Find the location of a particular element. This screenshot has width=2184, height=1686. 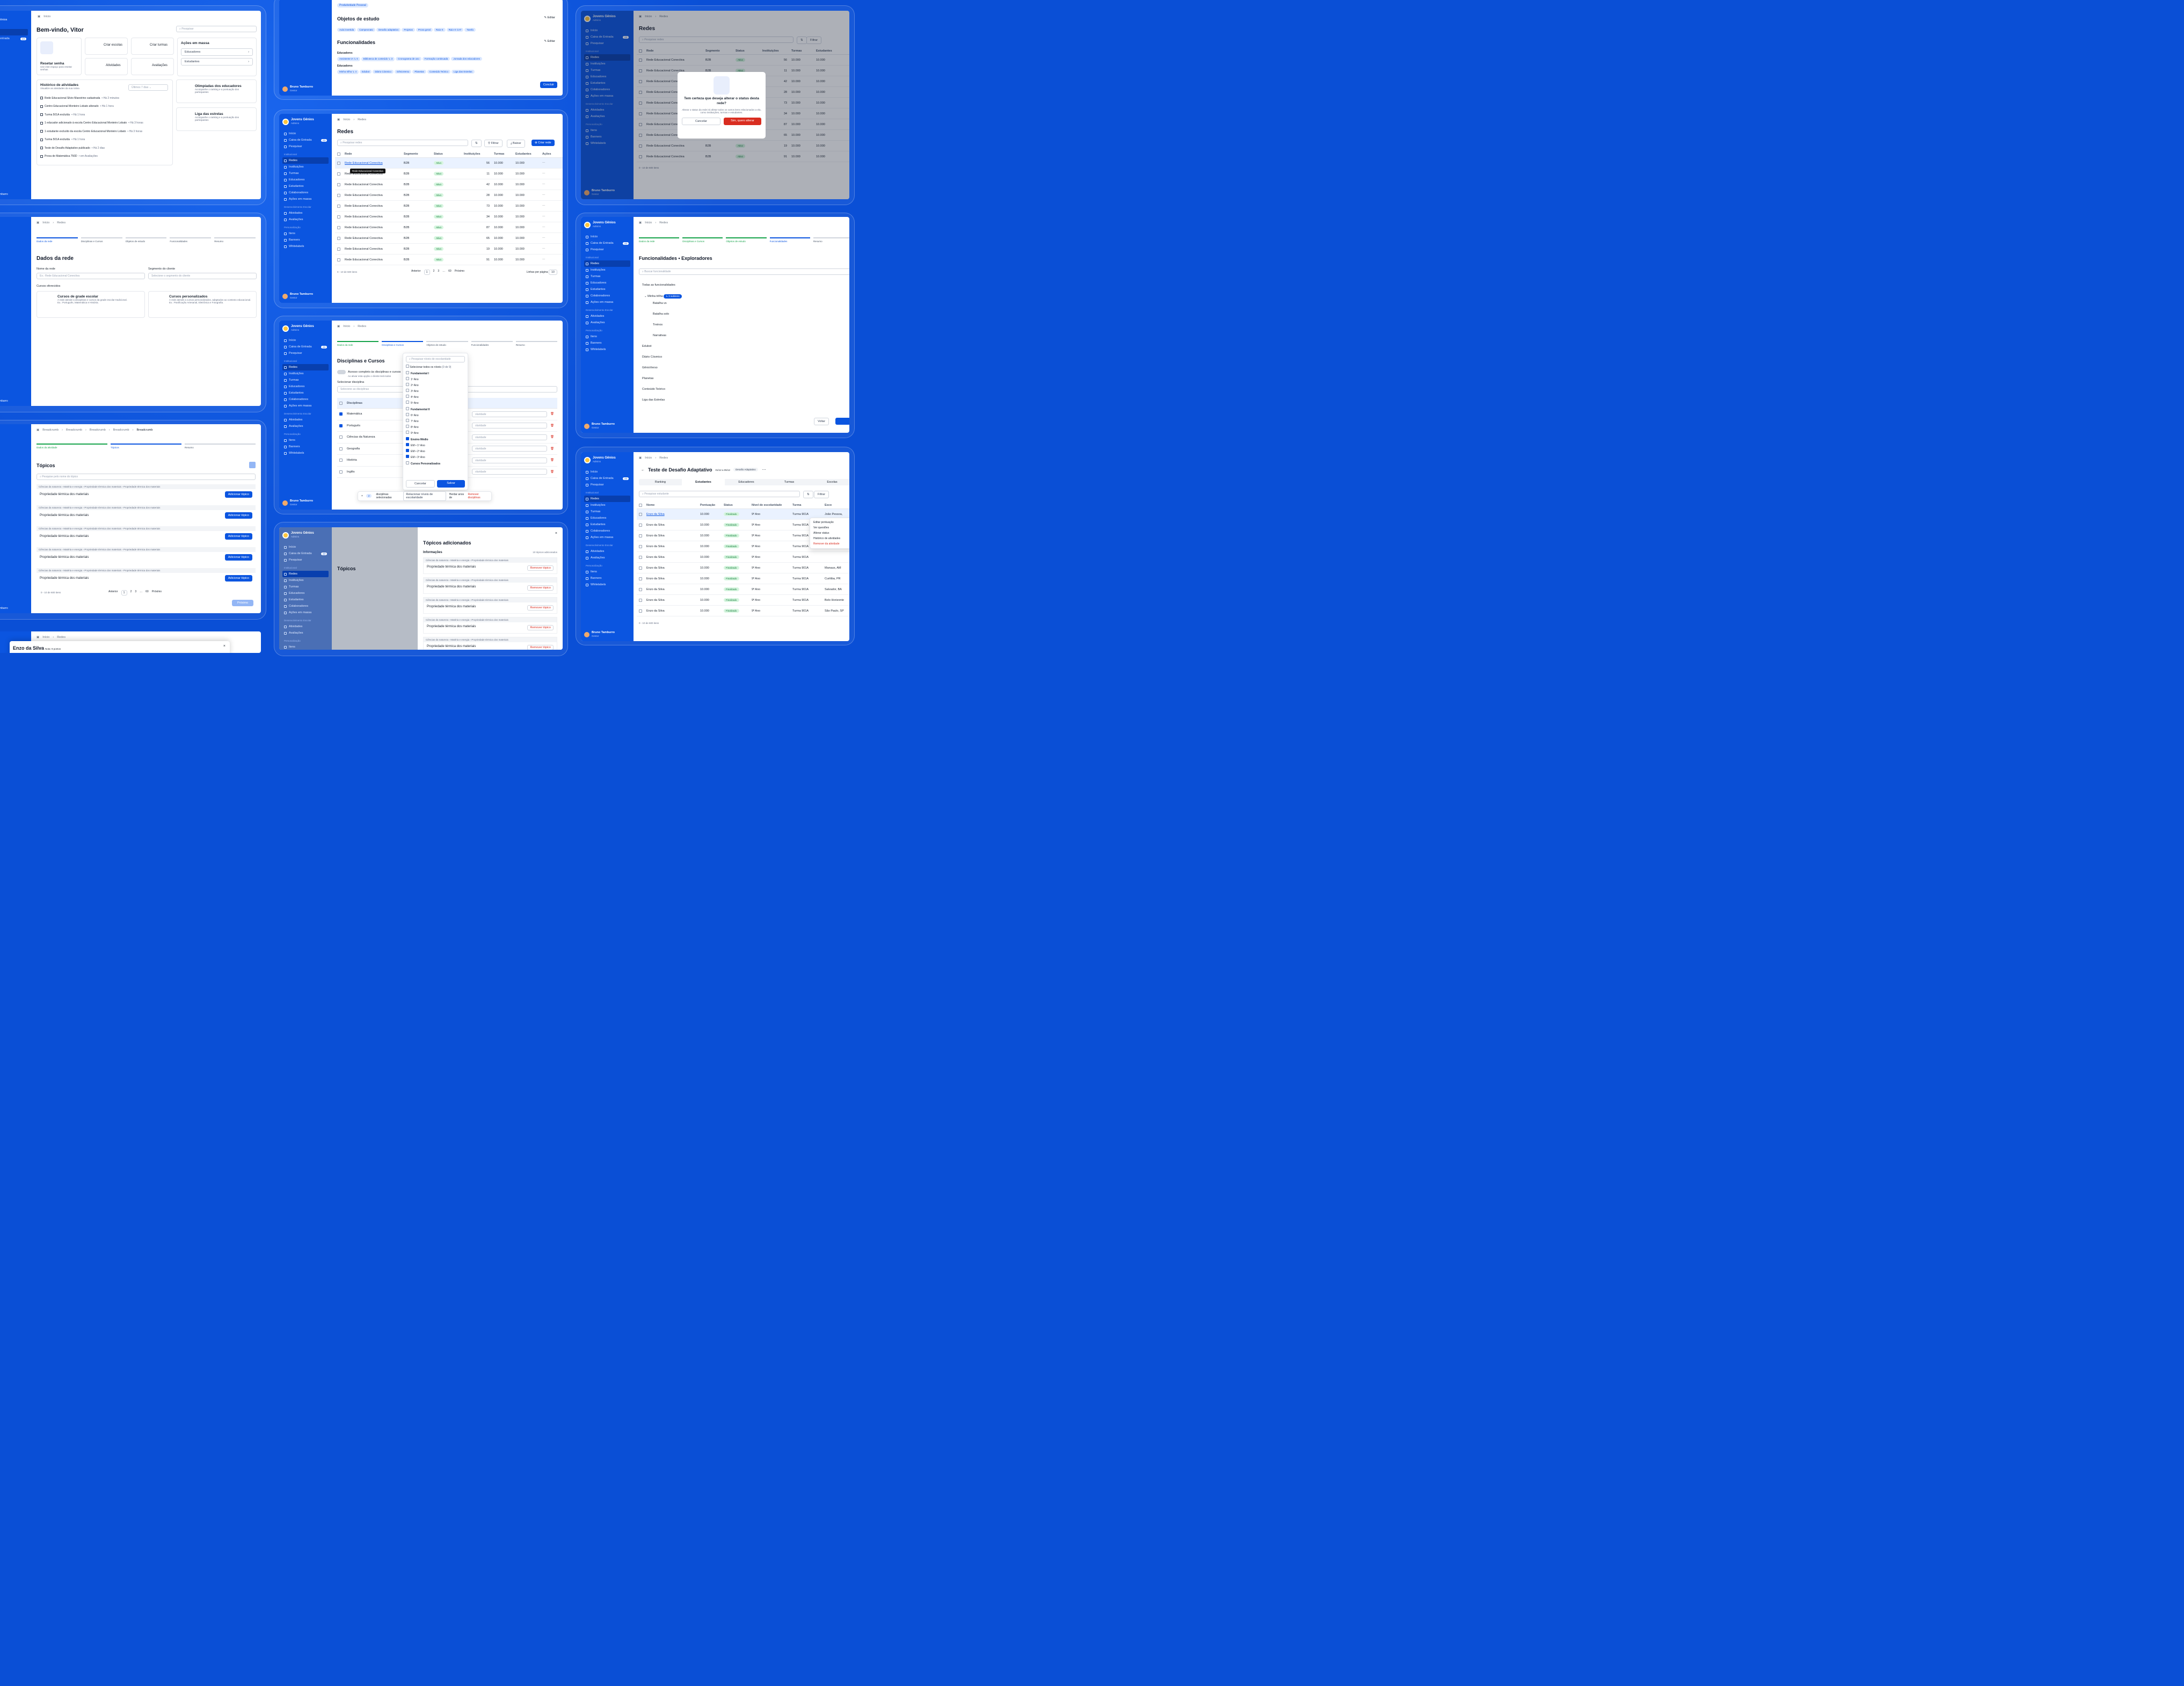

remove-disciplines-button: Remover disciplinas is located at coordinates (474, 496).